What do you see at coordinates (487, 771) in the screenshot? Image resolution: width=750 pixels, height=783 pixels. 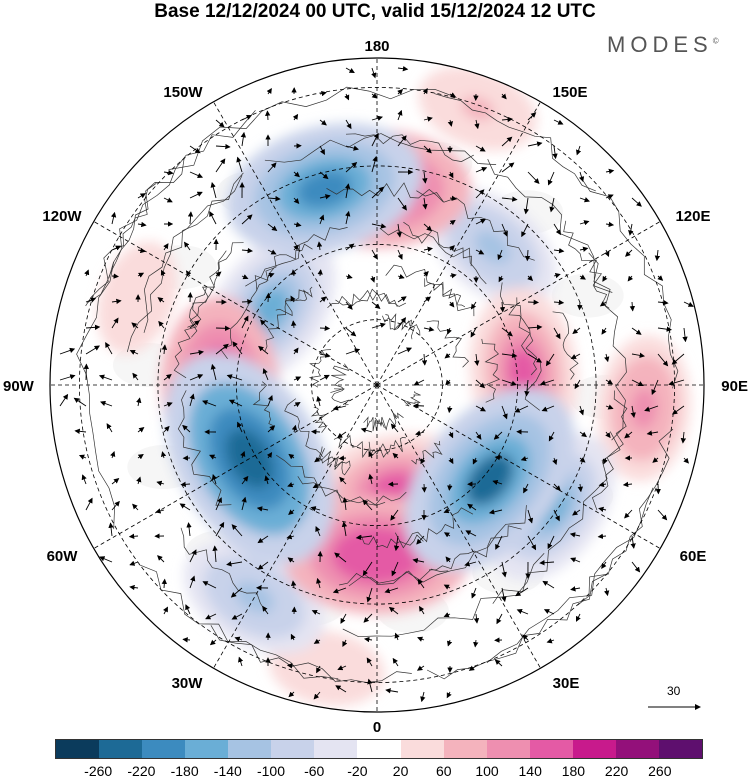 I see `colorbar-tick-label: 100` at bounding box center [487, 771].